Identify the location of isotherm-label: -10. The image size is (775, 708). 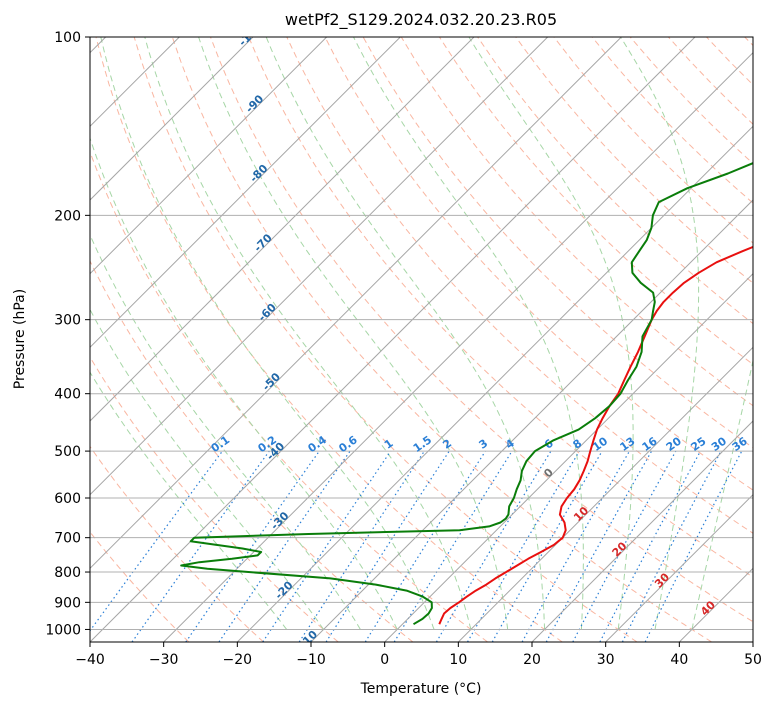
(308, 639).